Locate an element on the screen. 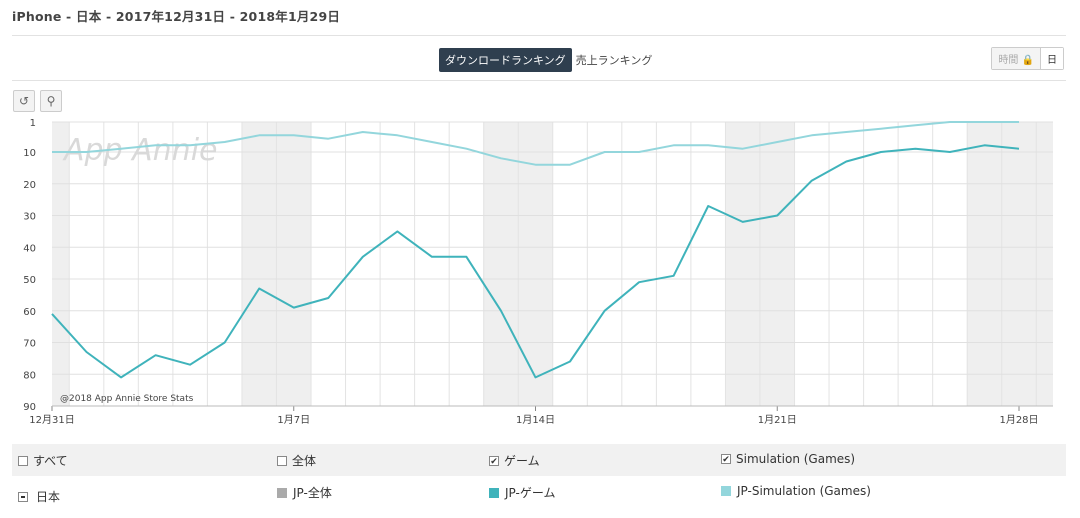 The width and height of the screenshot is (1080, 518). granularity-day: 日 is located at coordinates (1051, 58).